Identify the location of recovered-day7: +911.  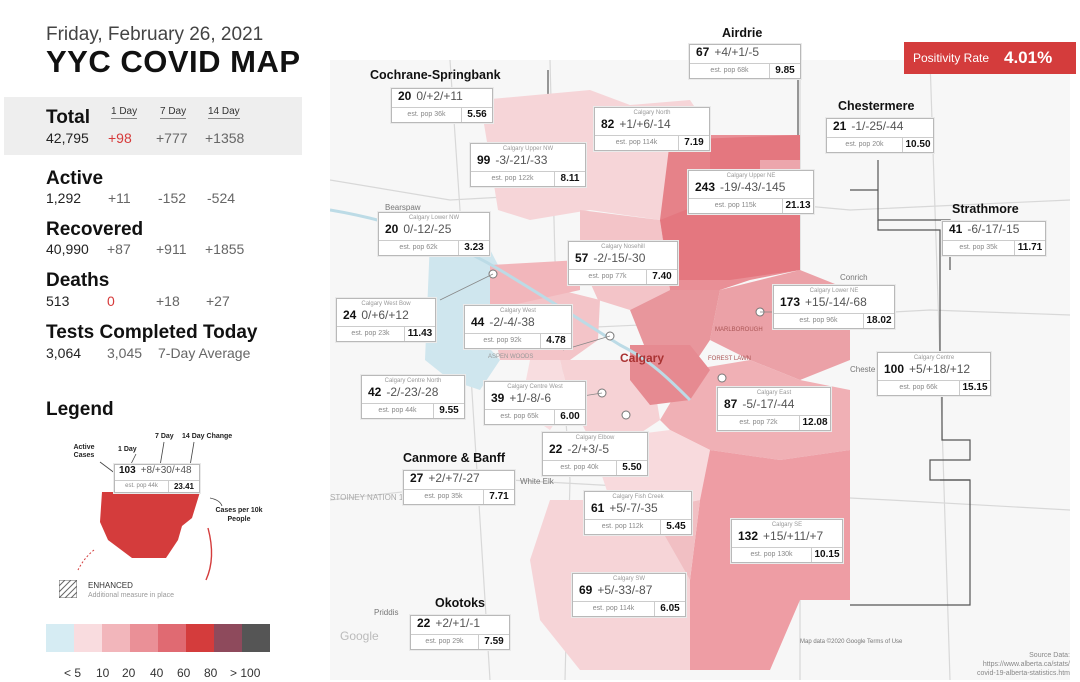
(171, 249).